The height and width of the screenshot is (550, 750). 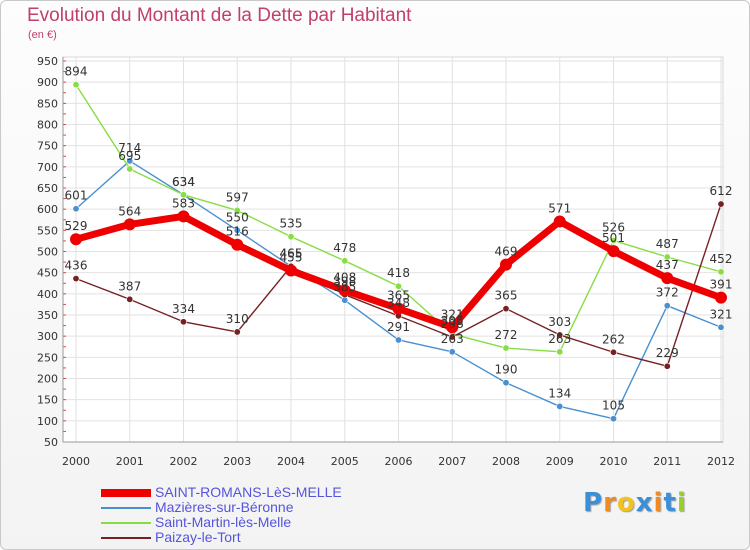 What do you see at coordinates (344, 282) in the screenshot?
I see `data-label: 398` at bounding box center [344, 282].